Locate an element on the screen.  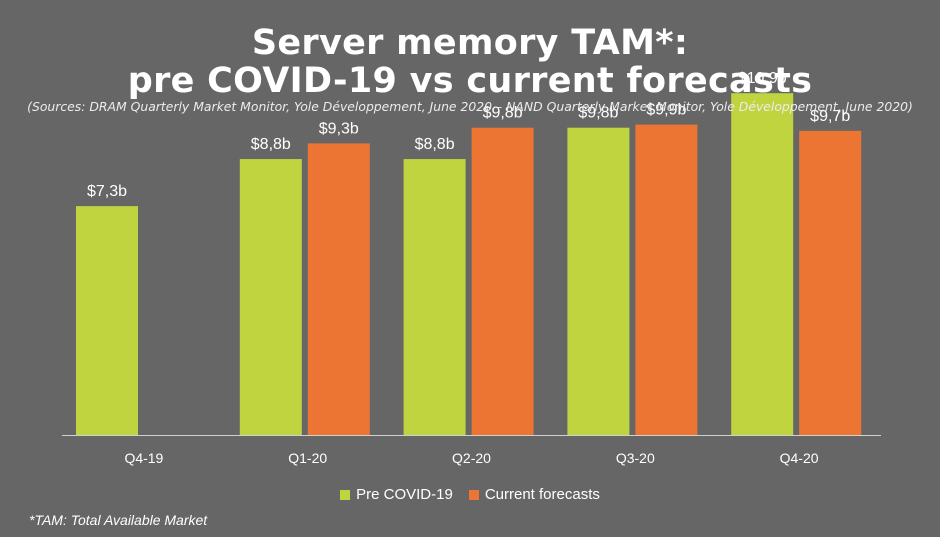
x-tick-label-q4-20: Q4-20 is located at coordinates (799, 458).